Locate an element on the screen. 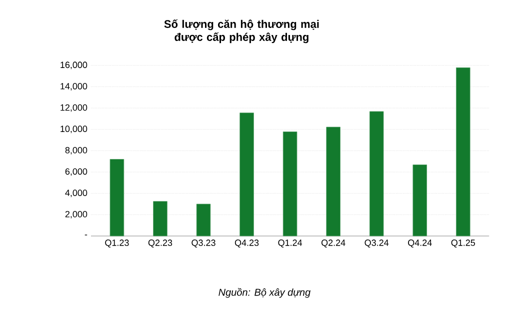 The width and height of the screenshot is (509, 316). text: Nguồn: Bộ xây dựng is located at coordinates (264, 293).